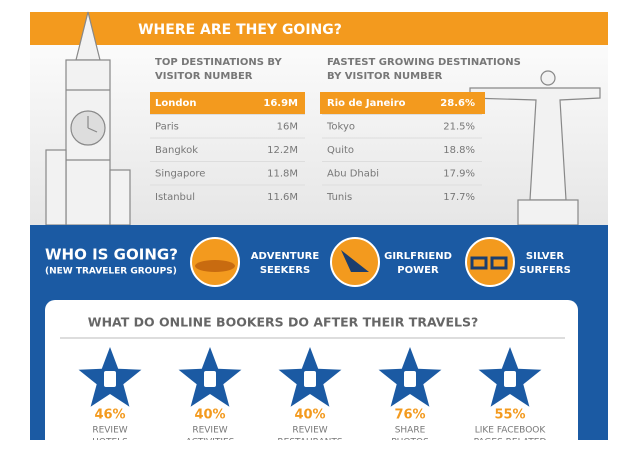 The image size is (638, 451). I want to click on row-name: Abu Dhabi, so click(353, 174).